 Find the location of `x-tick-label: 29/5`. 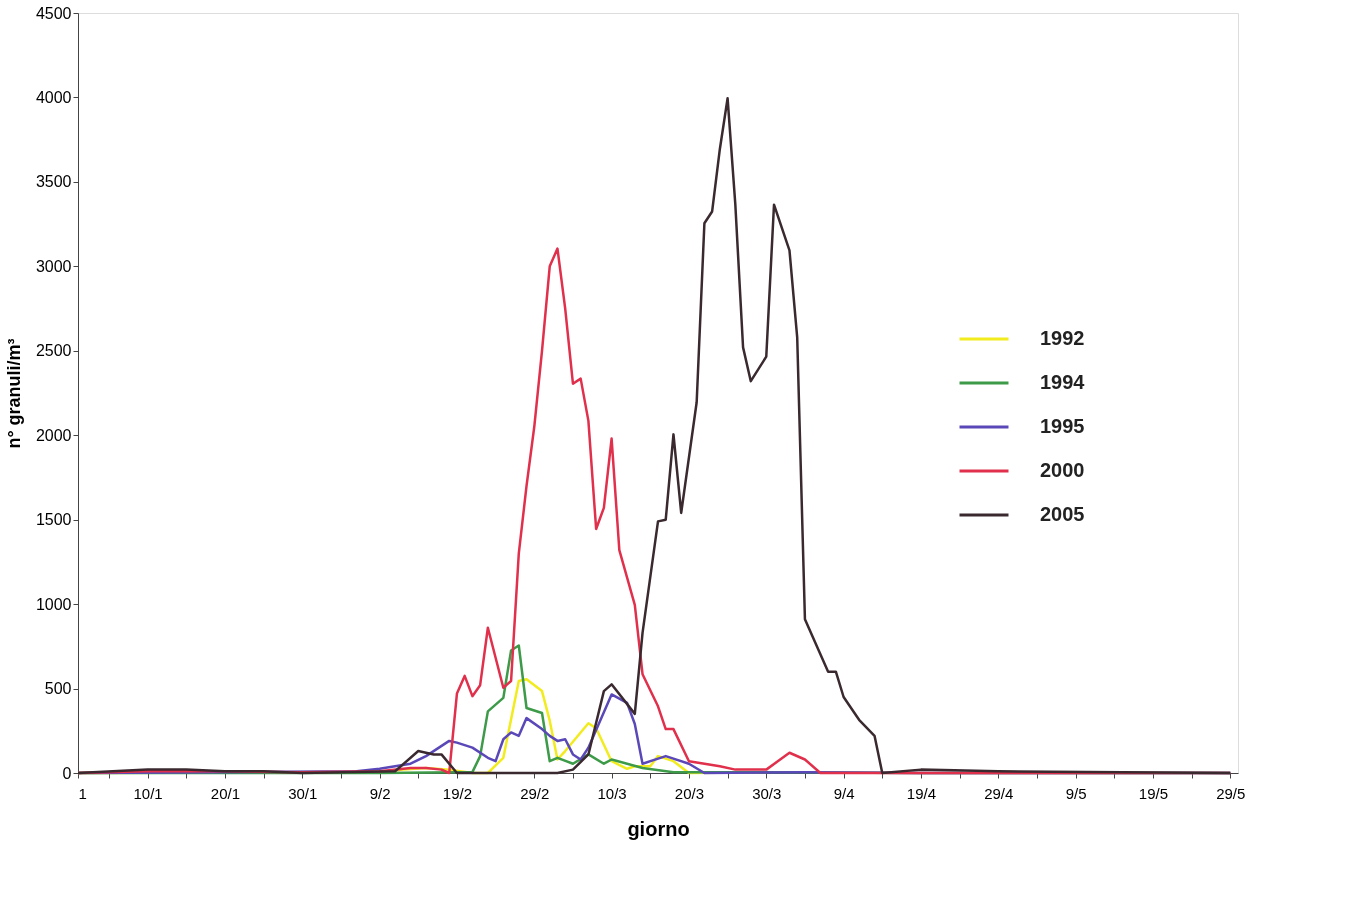

x-tick-label: 29/5 is located at coordinates (1231, 793).